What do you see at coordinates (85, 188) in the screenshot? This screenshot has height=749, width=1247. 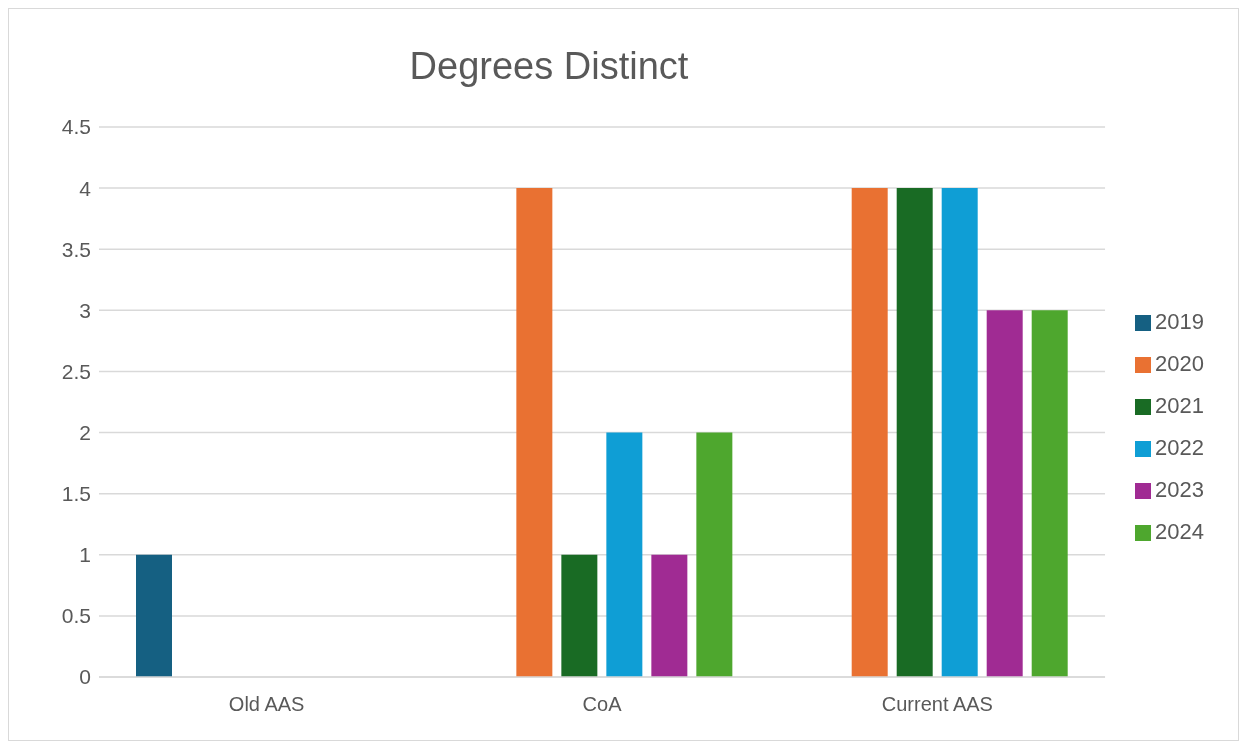 I see `y-tick-label: 4` at bounding box center [85, 188].